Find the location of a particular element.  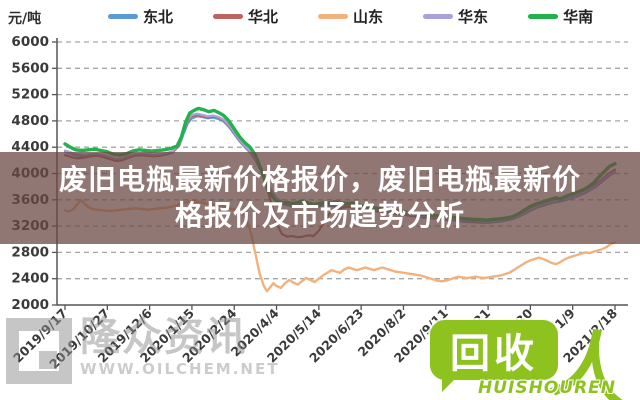

watermark-longzhong: 隆众资讯 WWW.OILCHEM.NET is located at coordinates (142, 349).